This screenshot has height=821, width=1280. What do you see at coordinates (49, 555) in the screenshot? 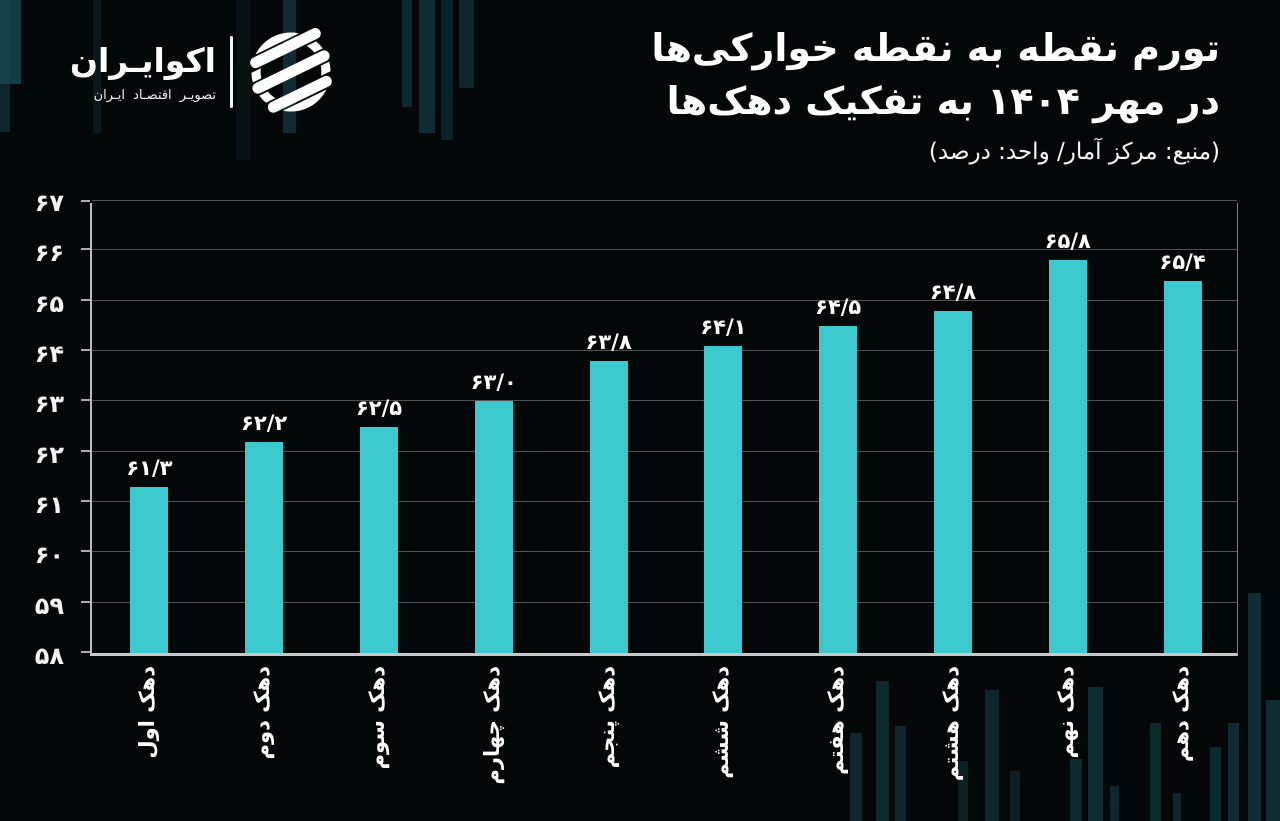
I see `y-axis-tick-label: ۶۰` at bounding box center [49, 555].